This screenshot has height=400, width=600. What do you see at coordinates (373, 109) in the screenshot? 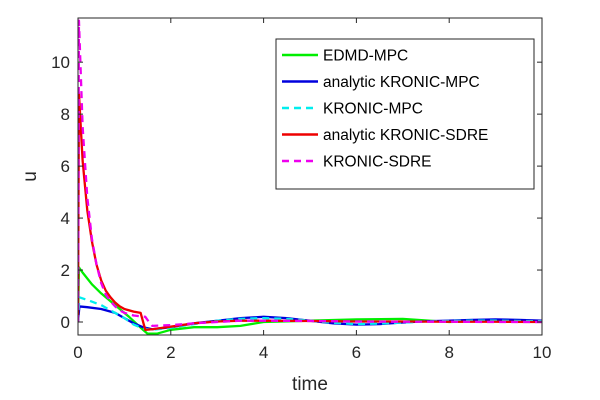
I see `legend-label: KRONIC-MPC` at bounding box center [373, 109].